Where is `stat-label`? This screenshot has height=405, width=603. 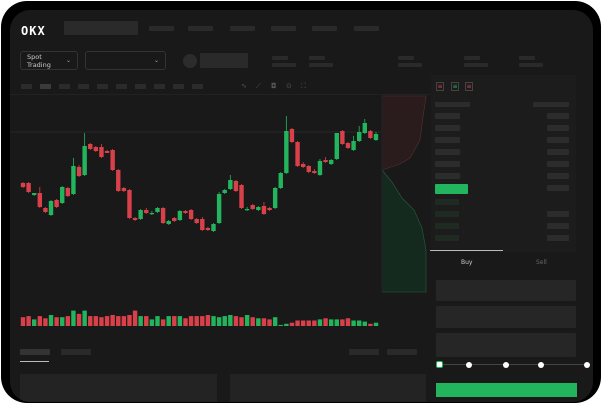
stat-label is located at coordinates (317, 58).